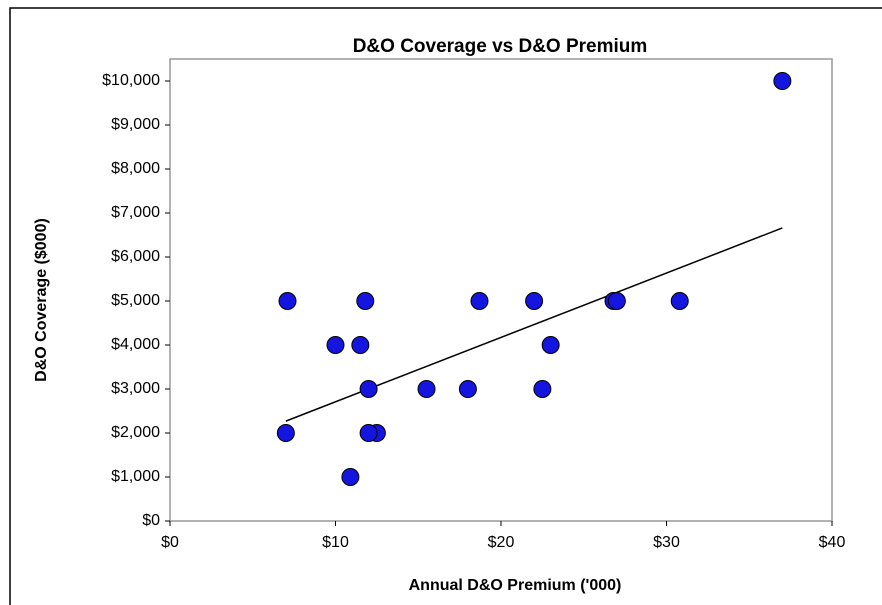 Image resolution: width=882 pixels, height=605 pixels. What do you see at coordinates (501, 542) in the screenshot?
I see `x-tick-label: $20` at bounding box center [501, 542].